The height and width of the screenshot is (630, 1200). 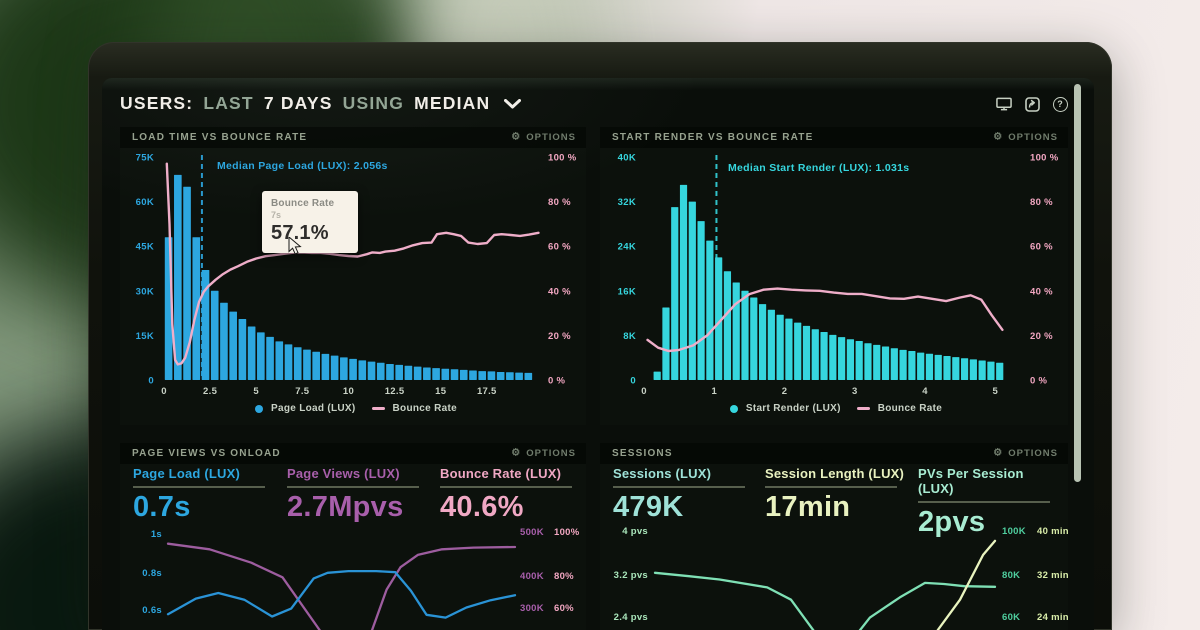 What do you see at coordinates (157, 102) in the screenshot?
I see `title-part: USERS:` at bounding box center [157, 102].